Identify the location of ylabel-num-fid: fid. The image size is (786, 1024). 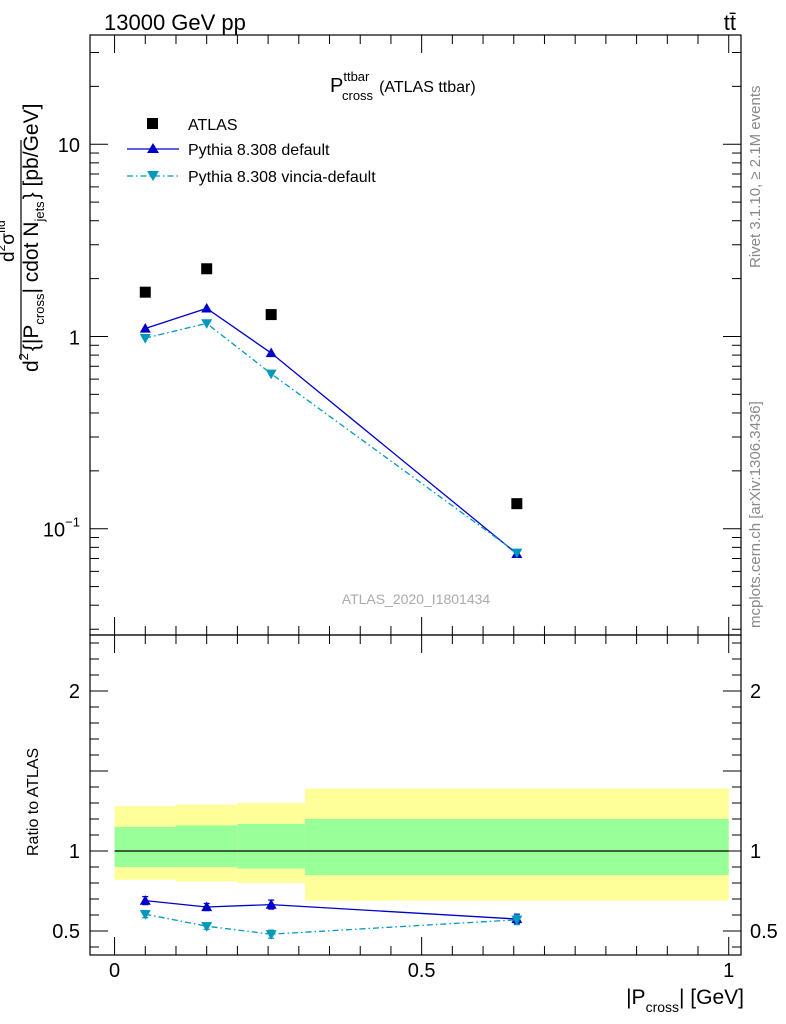
(4, 226).